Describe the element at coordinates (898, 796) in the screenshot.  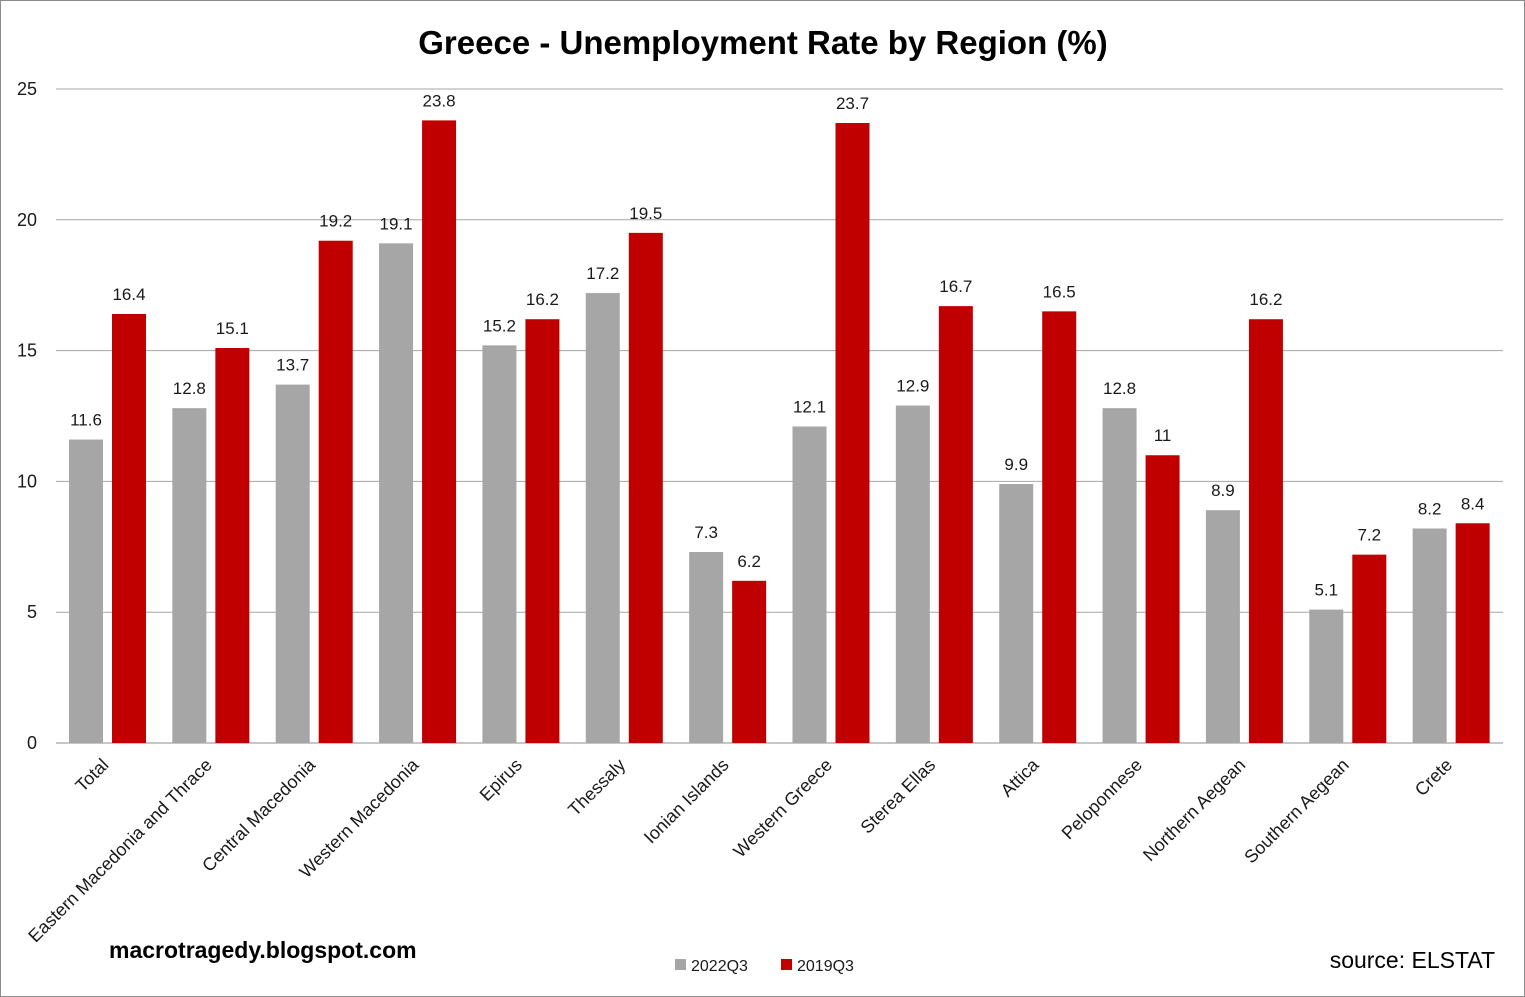
I see `x-tick-label: Sterea Ellas` at that location.